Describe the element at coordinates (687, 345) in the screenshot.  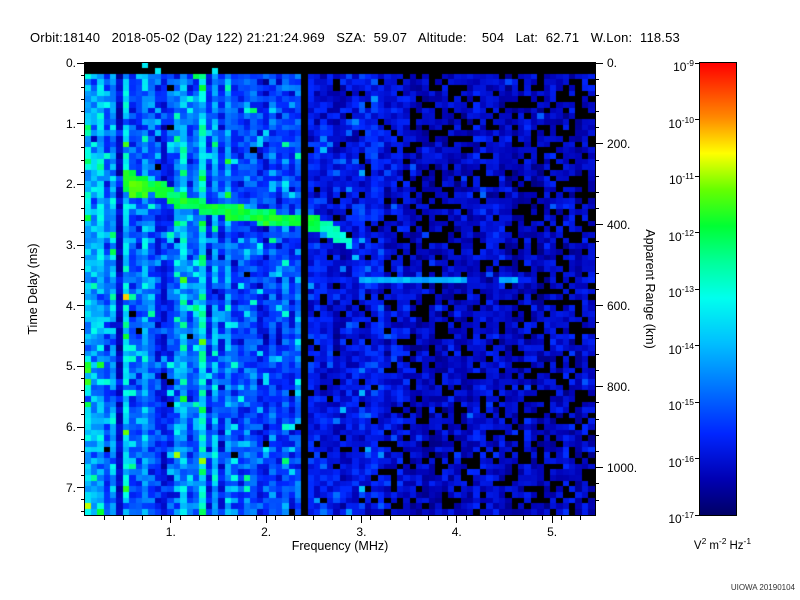
I see `colorbar-exponent: -14` at that location.